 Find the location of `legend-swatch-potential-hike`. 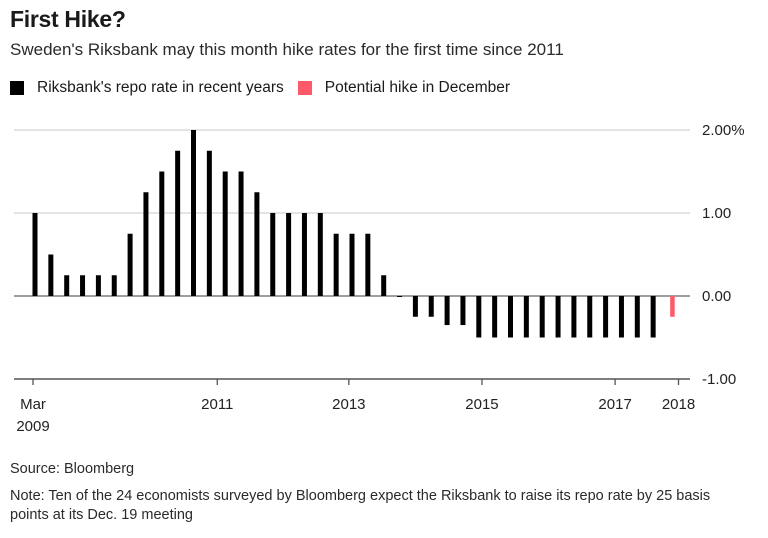

legend-swatch-potential-hike is located at coordinates (304, 88).